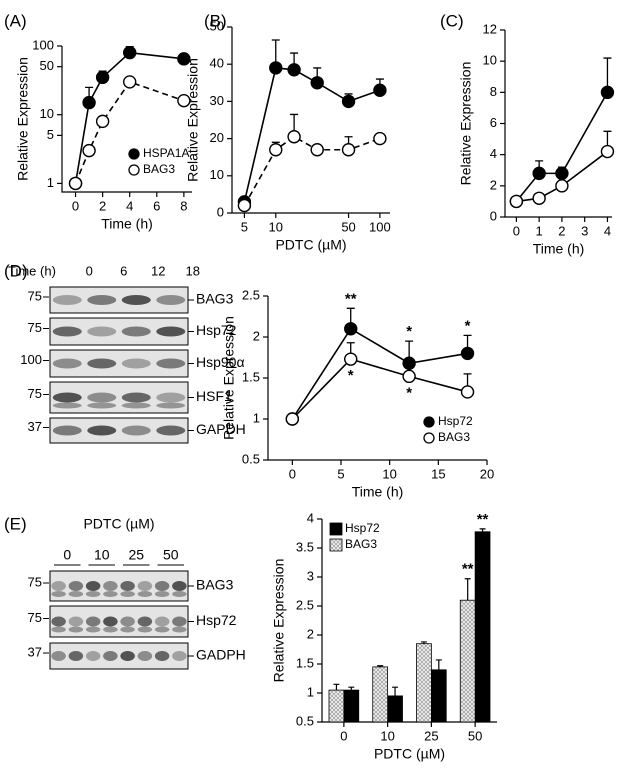 The width and height of the screenshot is (627, 771). Describe the element at coordinates (171, 555) in the screenshot. I see `lane-label: 50` at that location.